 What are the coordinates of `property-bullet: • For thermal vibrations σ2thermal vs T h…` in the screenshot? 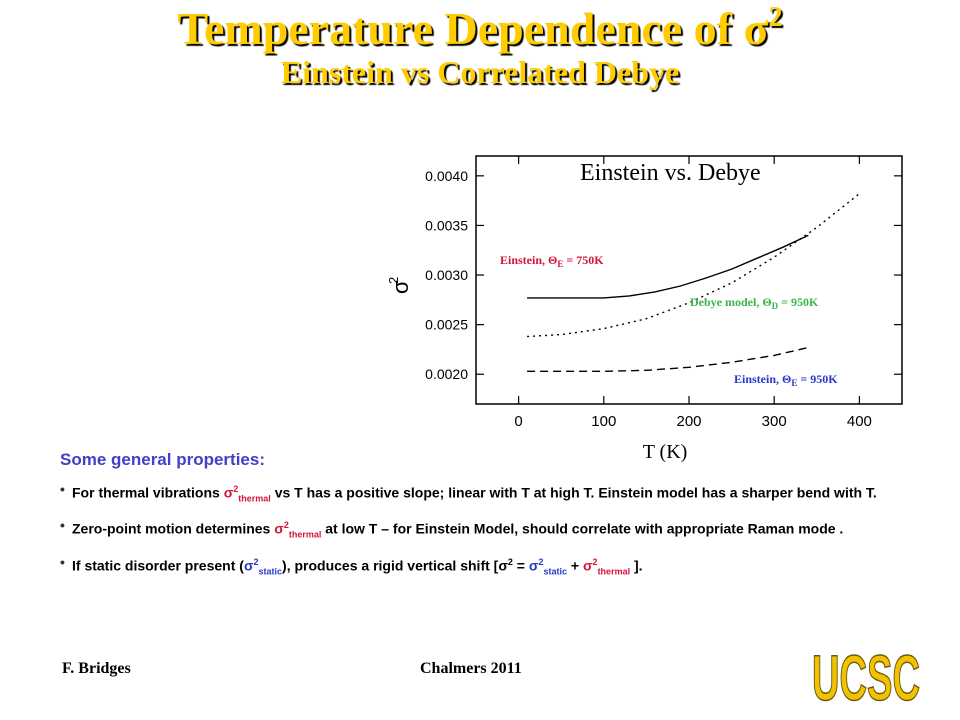 It's located at (490, 494).